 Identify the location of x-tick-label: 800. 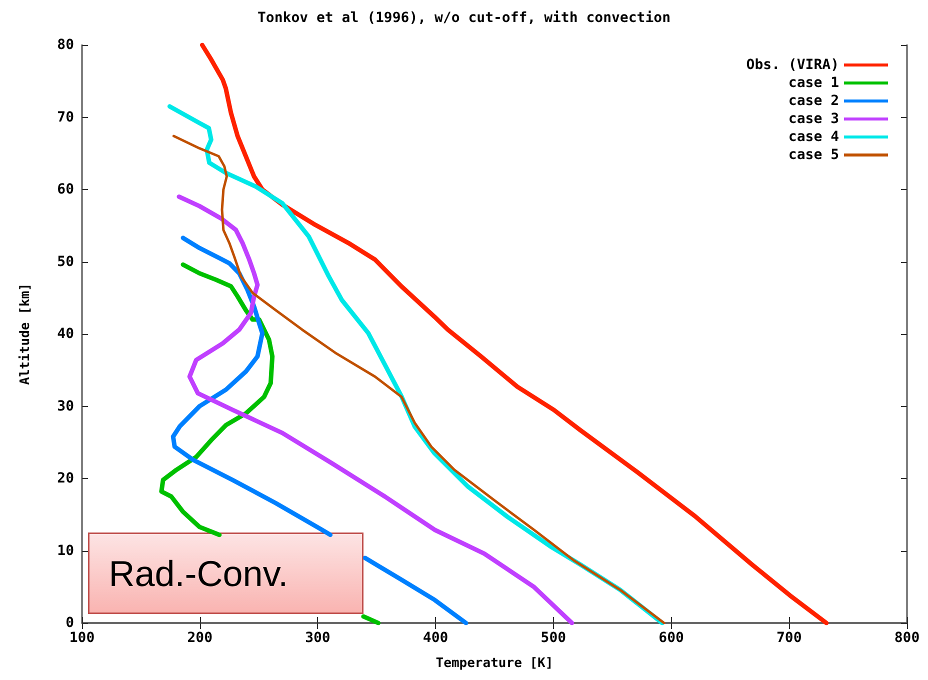
(907, 638).